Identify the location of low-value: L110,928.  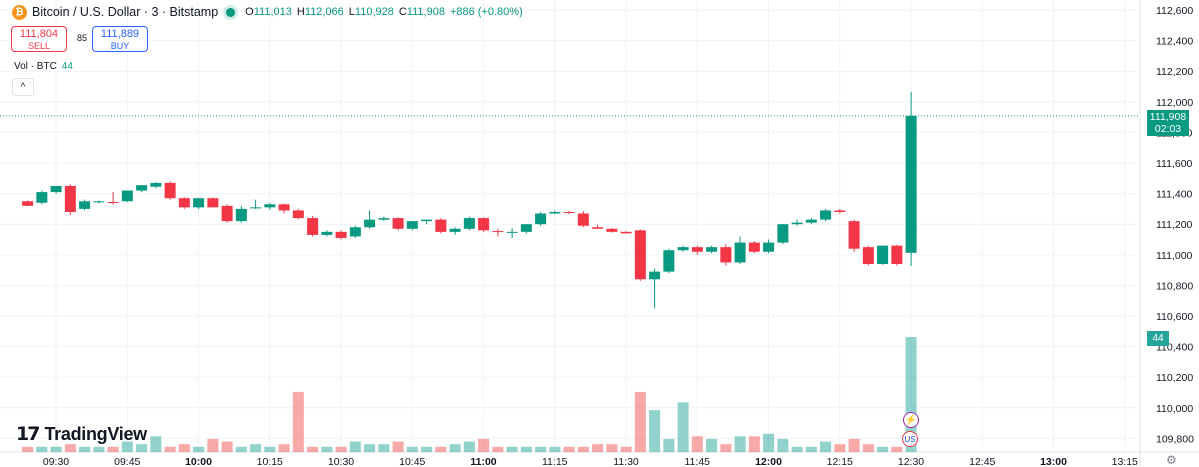
(371, 12).